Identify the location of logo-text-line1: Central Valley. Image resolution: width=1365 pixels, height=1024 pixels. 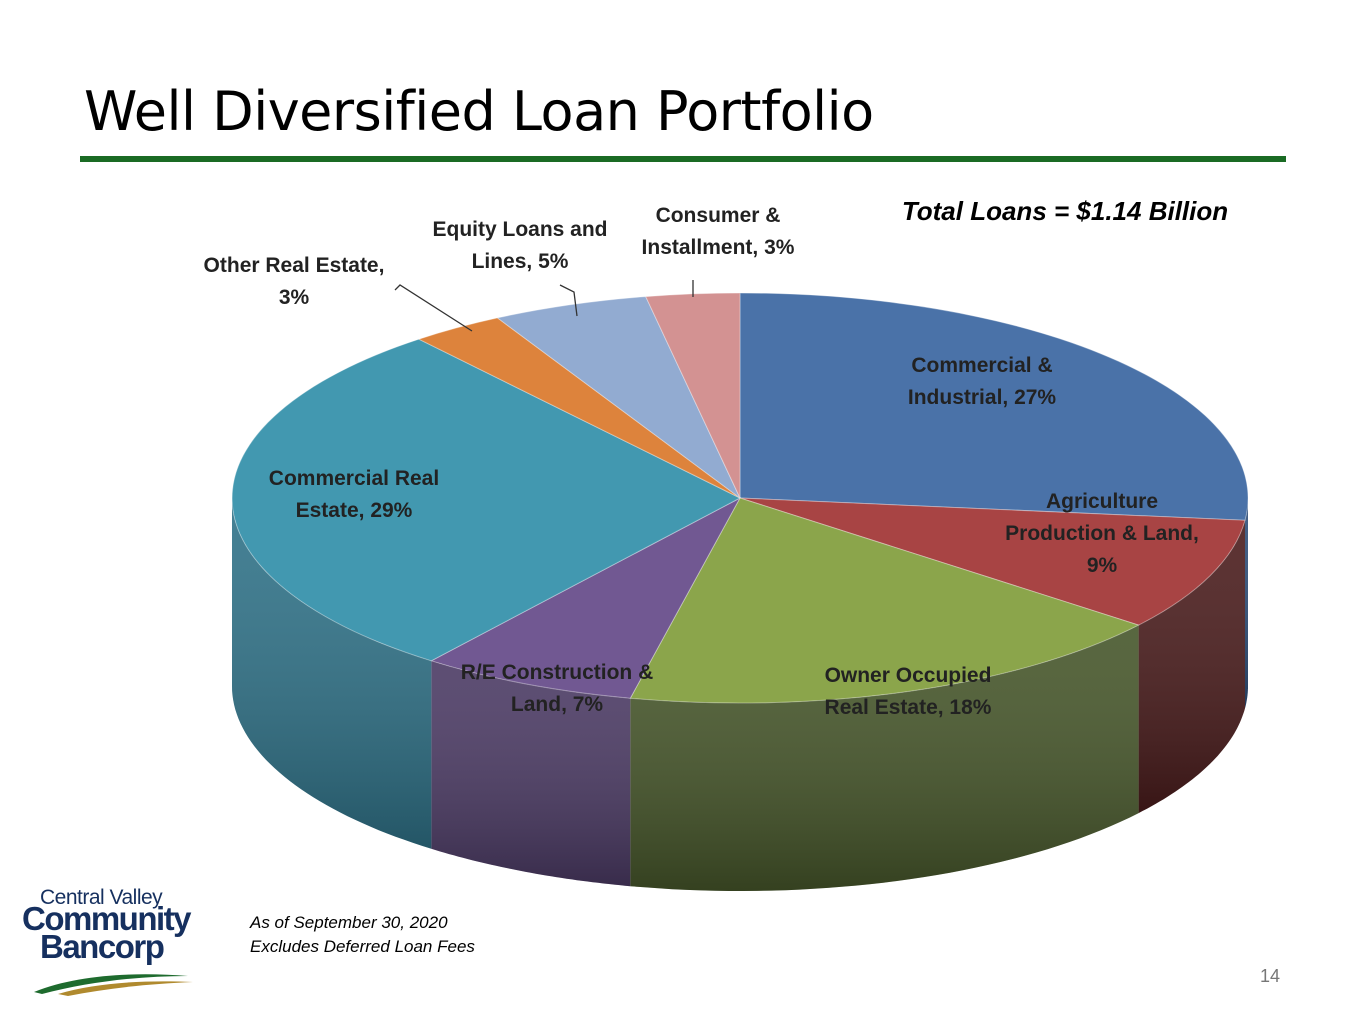
(101, 897).